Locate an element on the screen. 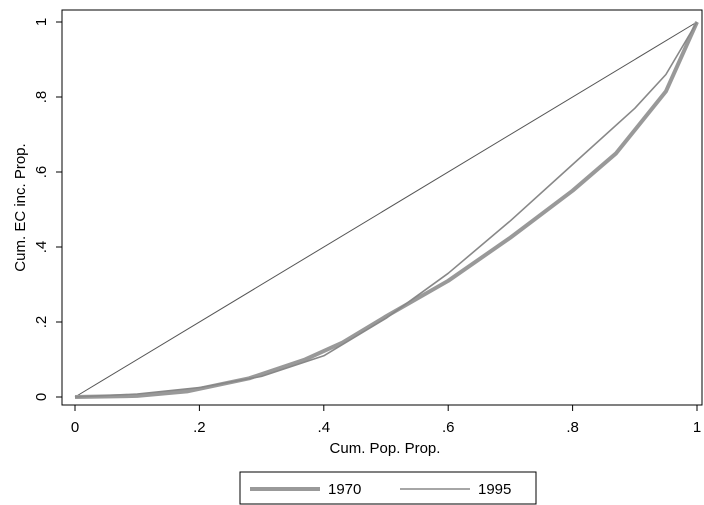  x-tick-label: .4 is located at coordinates (324, 427).